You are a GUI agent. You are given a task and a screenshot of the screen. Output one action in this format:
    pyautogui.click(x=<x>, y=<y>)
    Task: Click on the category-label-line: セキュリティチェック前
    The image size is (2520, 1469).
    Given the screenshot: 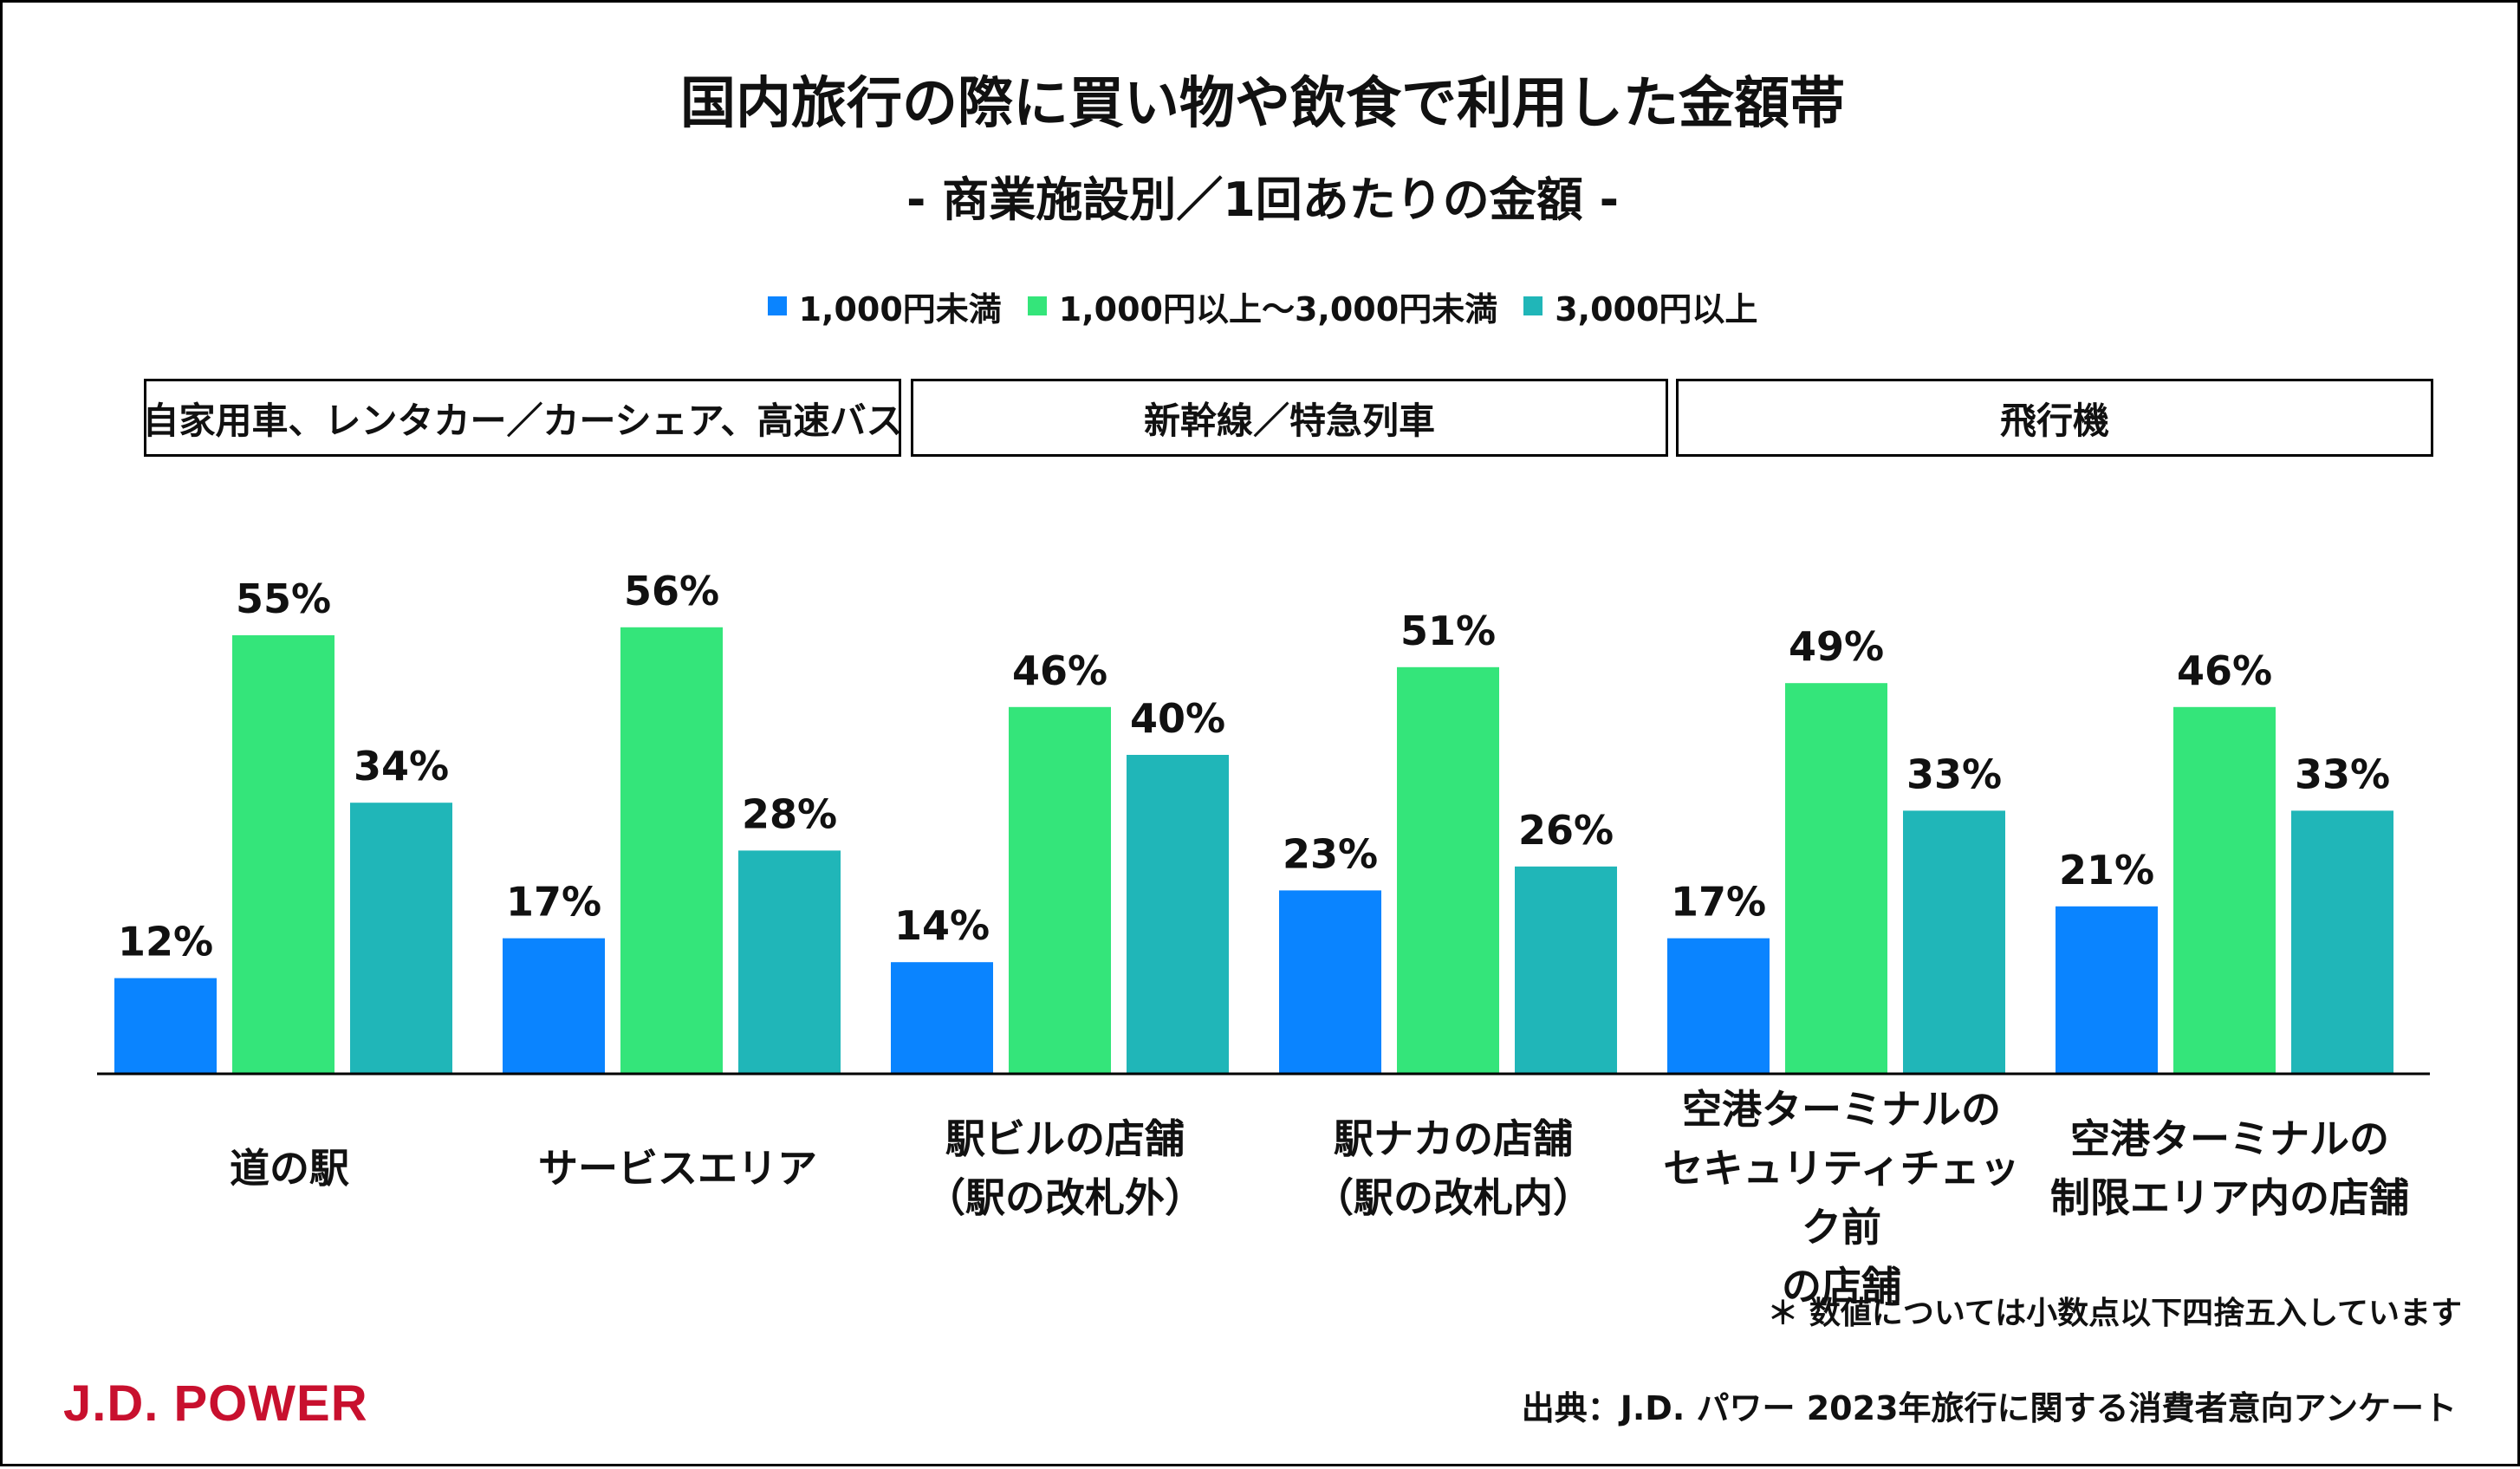 What is the action you would take?
    pyautogui.click(x=1841, y=1198)
    